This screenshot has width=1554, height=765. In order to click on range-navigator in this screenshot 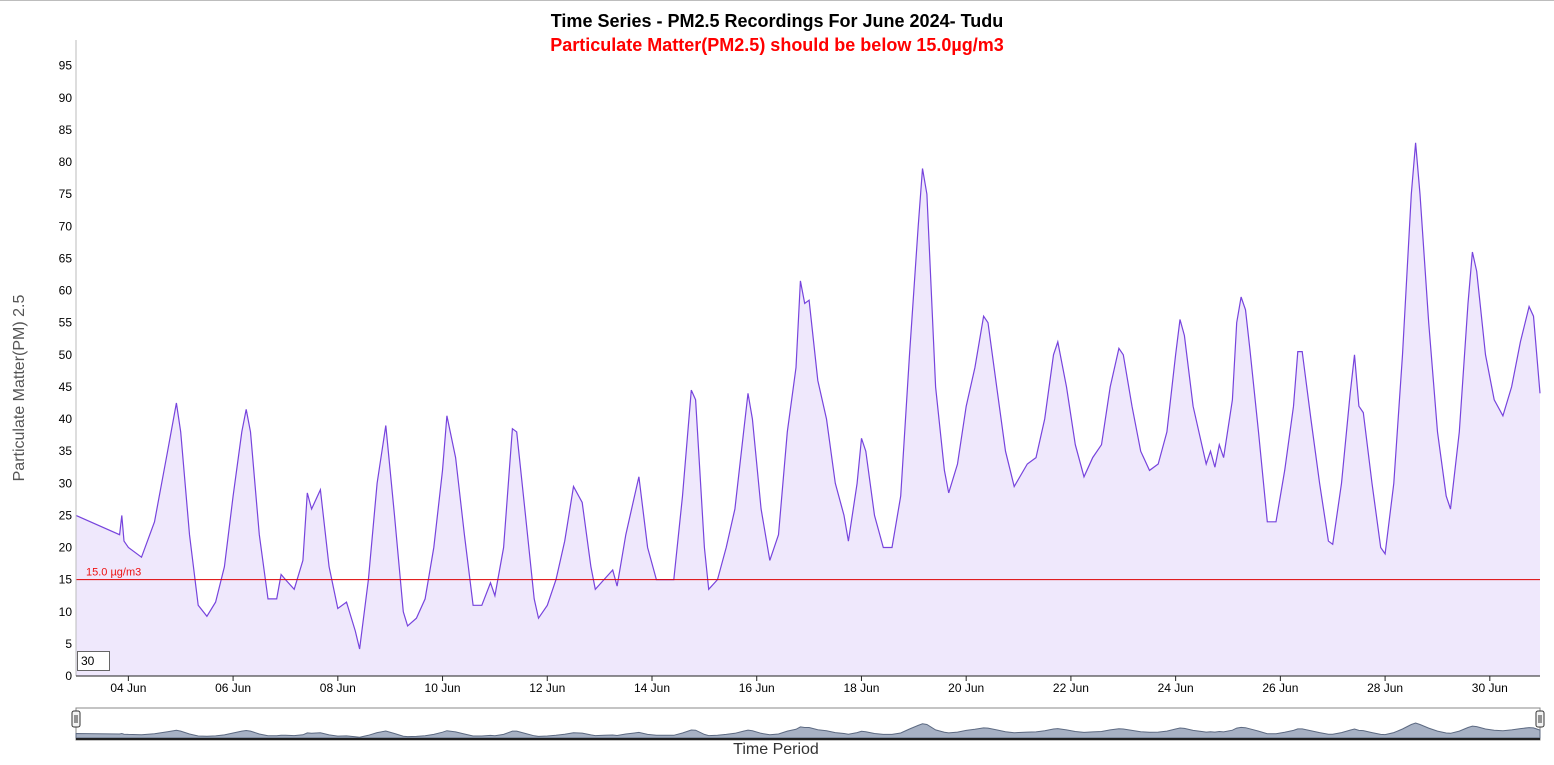, I will do `click(808, 724)`.